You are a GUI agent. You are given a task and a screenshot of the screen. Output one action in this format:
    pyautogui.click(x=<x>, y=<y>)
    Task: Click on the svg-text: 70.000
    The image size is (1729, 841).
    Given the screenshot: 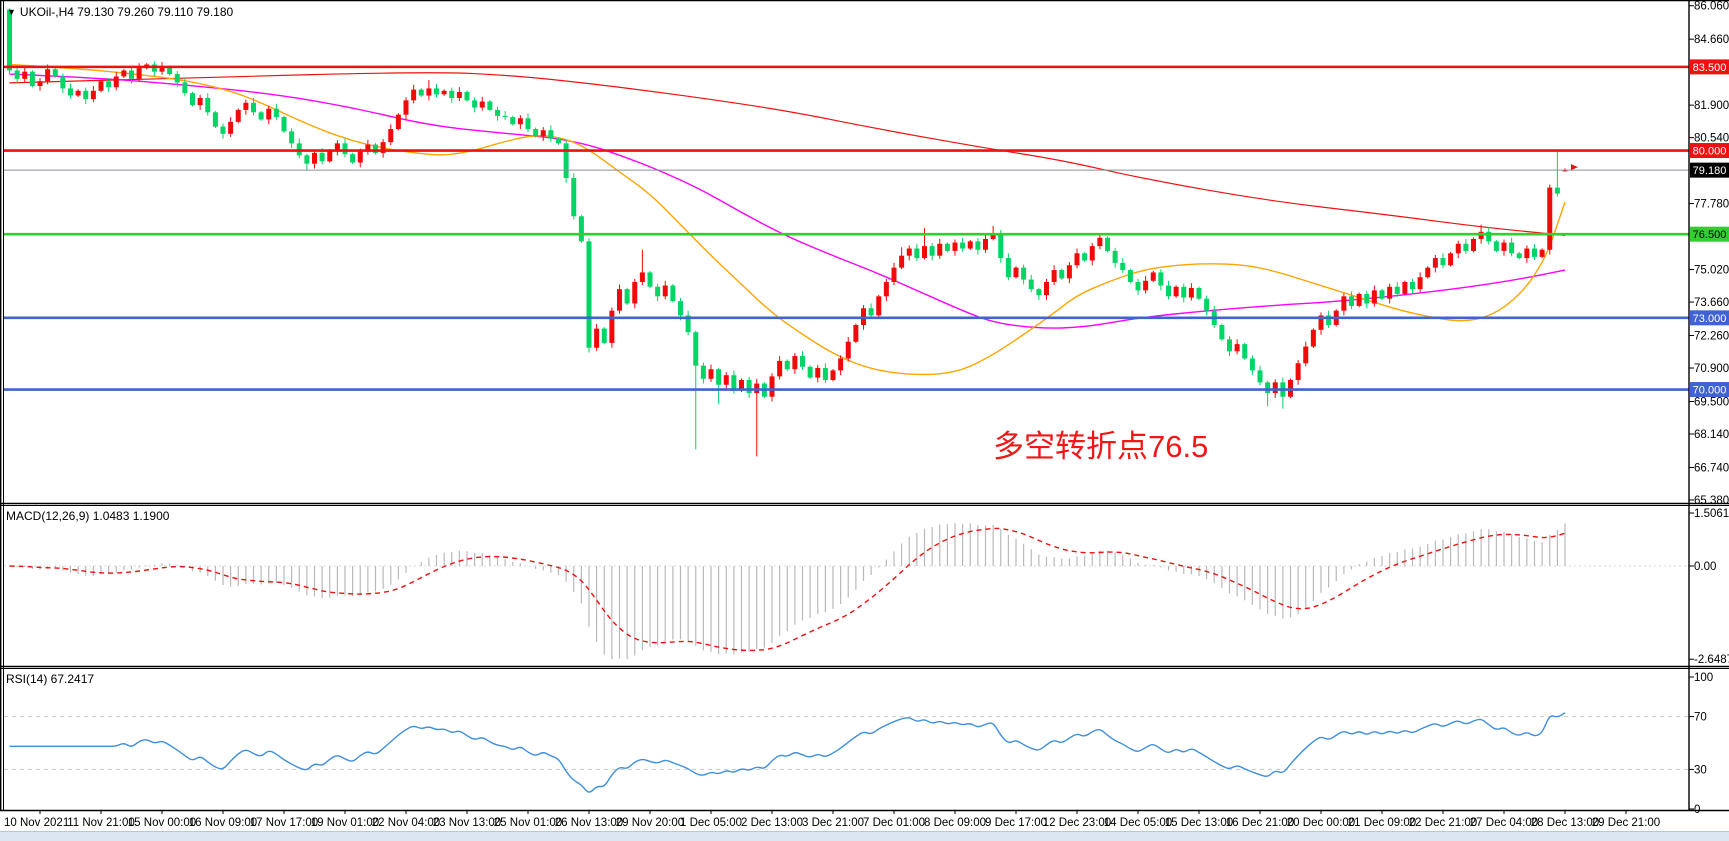 What is the action you would take?
    pyautogui.click(x=1710, y=391)
    